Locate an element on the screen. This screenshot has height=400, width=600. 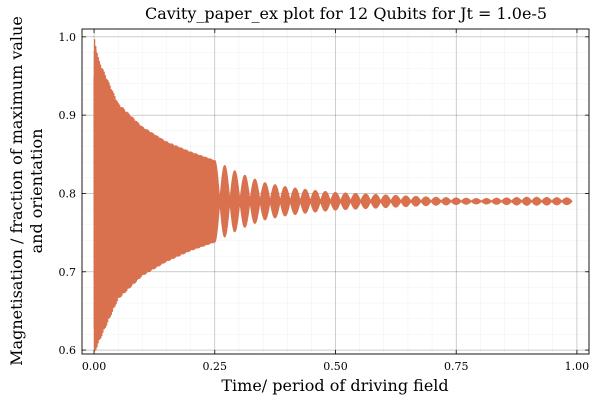
x-tick-label: 0.75 is located at coordinates (456, 366).